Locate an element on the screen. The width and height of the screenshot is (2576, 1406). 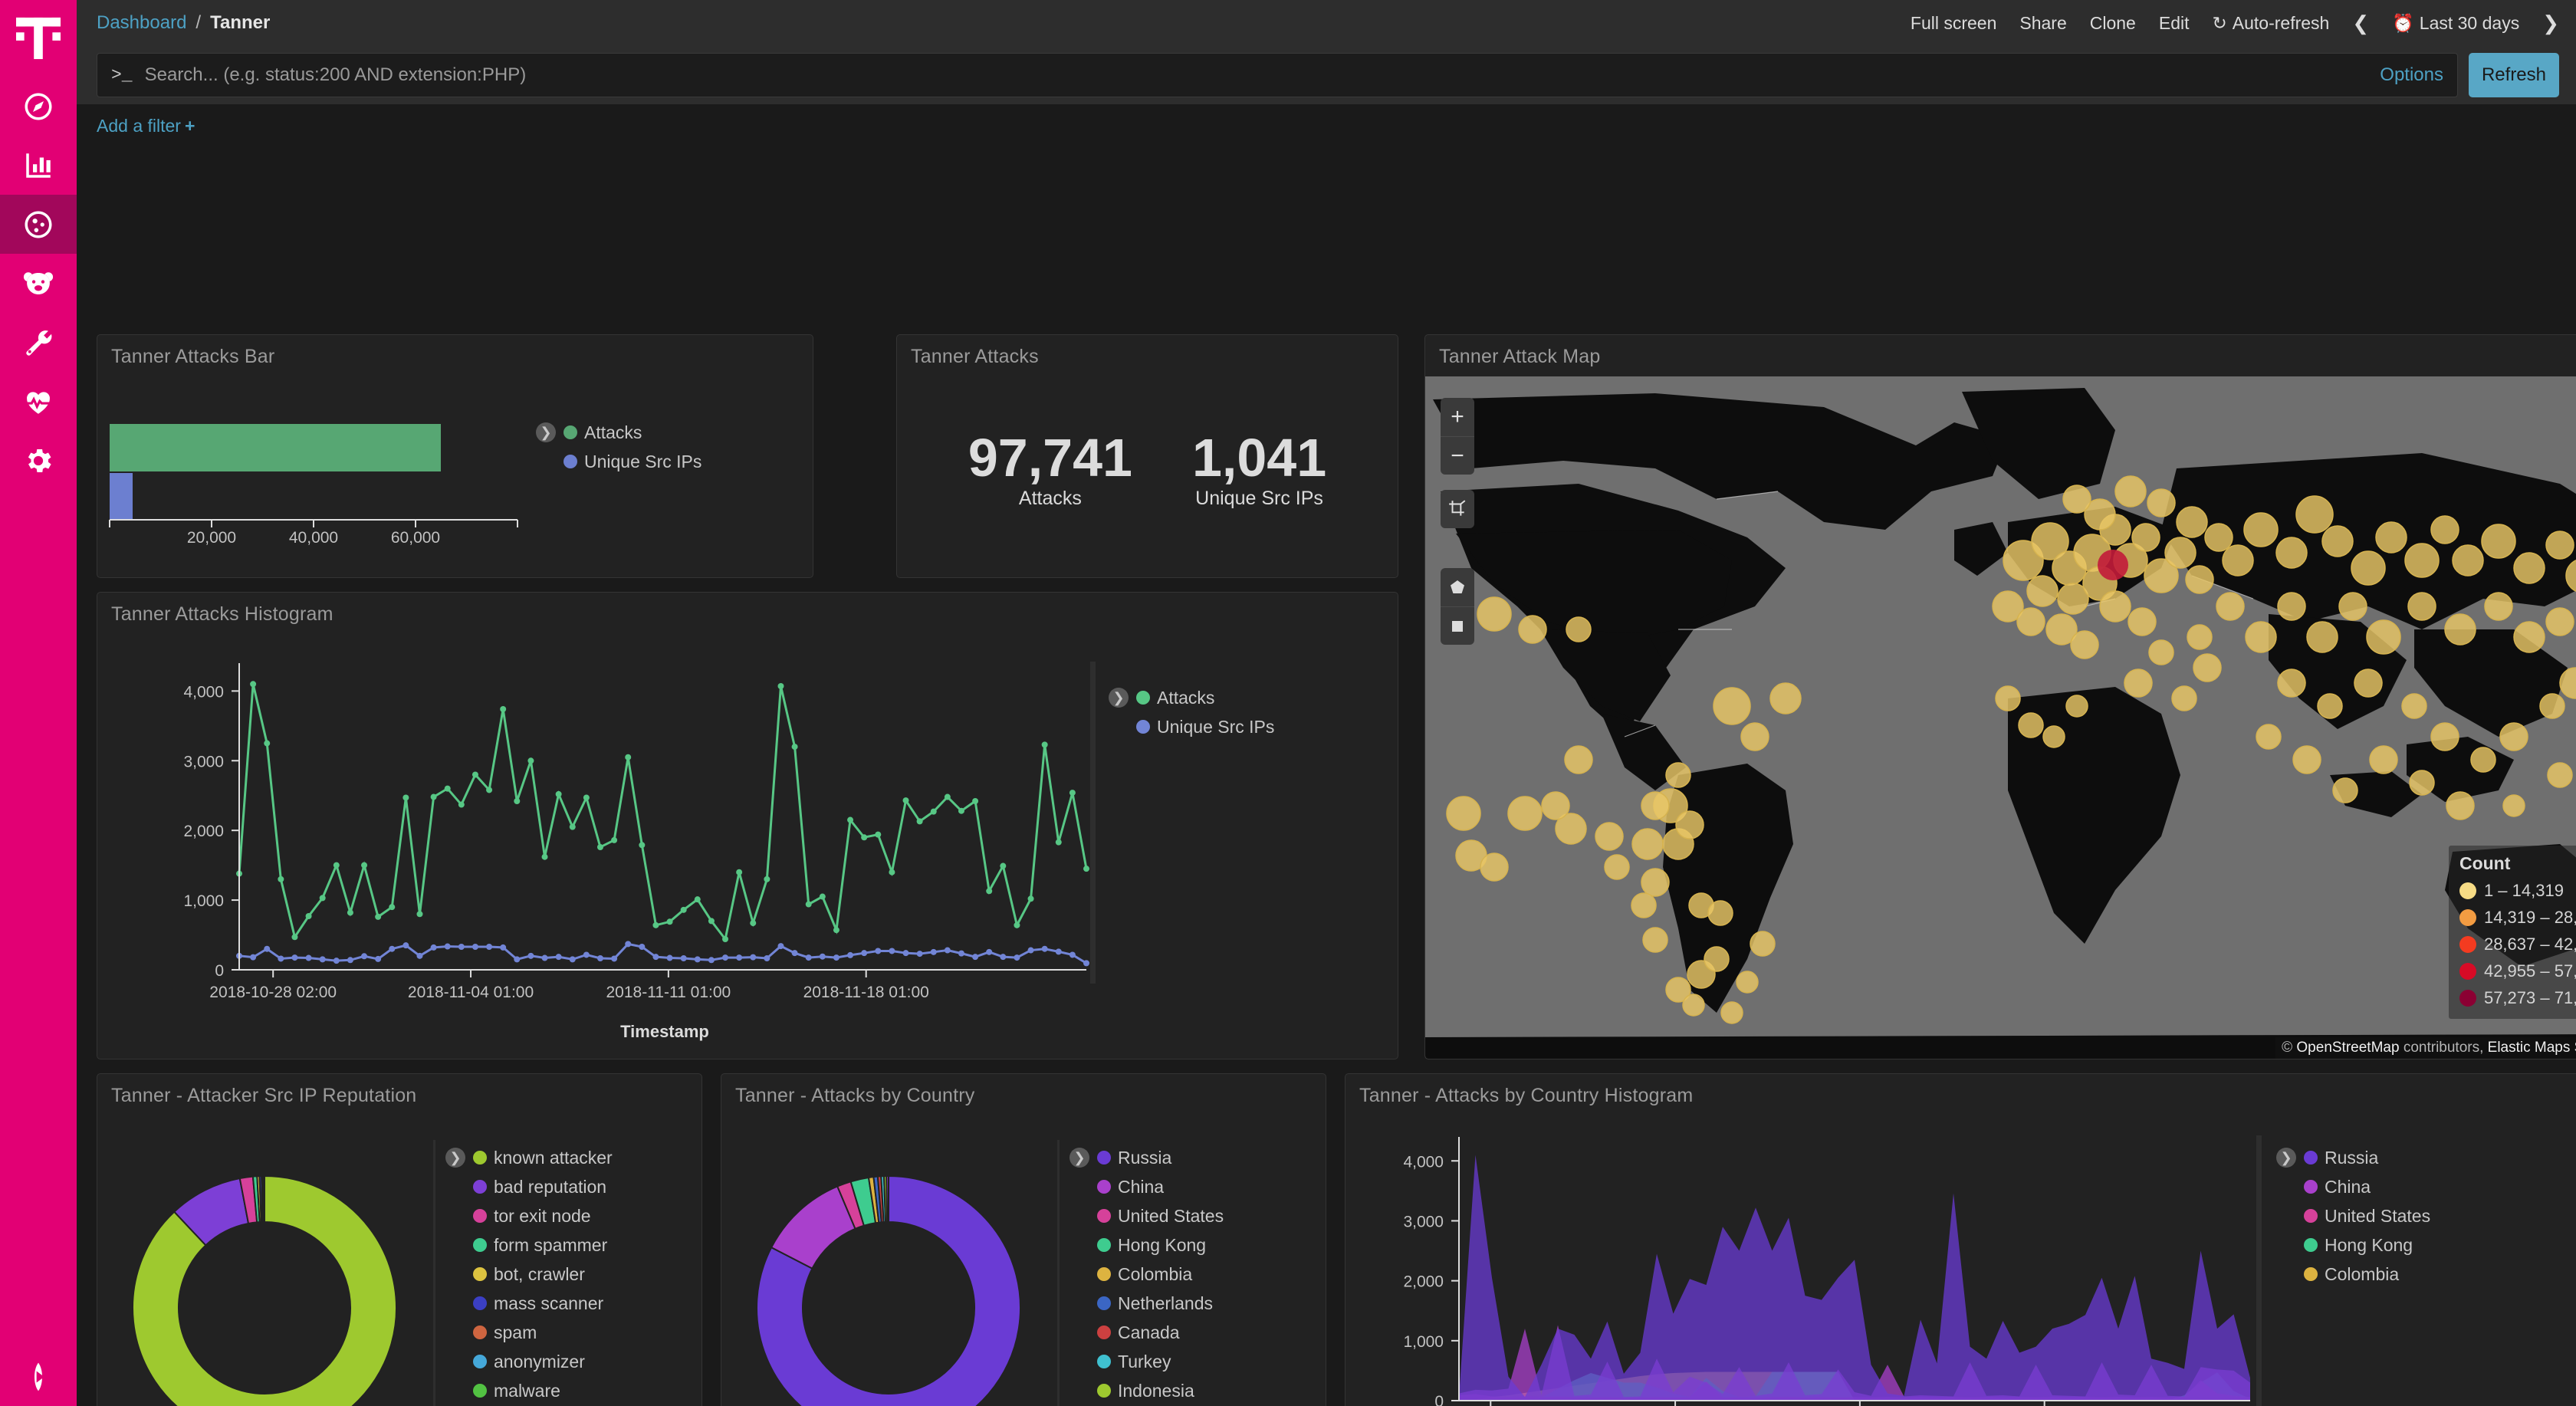
sidebar-item-tools is located at coordinates (39, 342).